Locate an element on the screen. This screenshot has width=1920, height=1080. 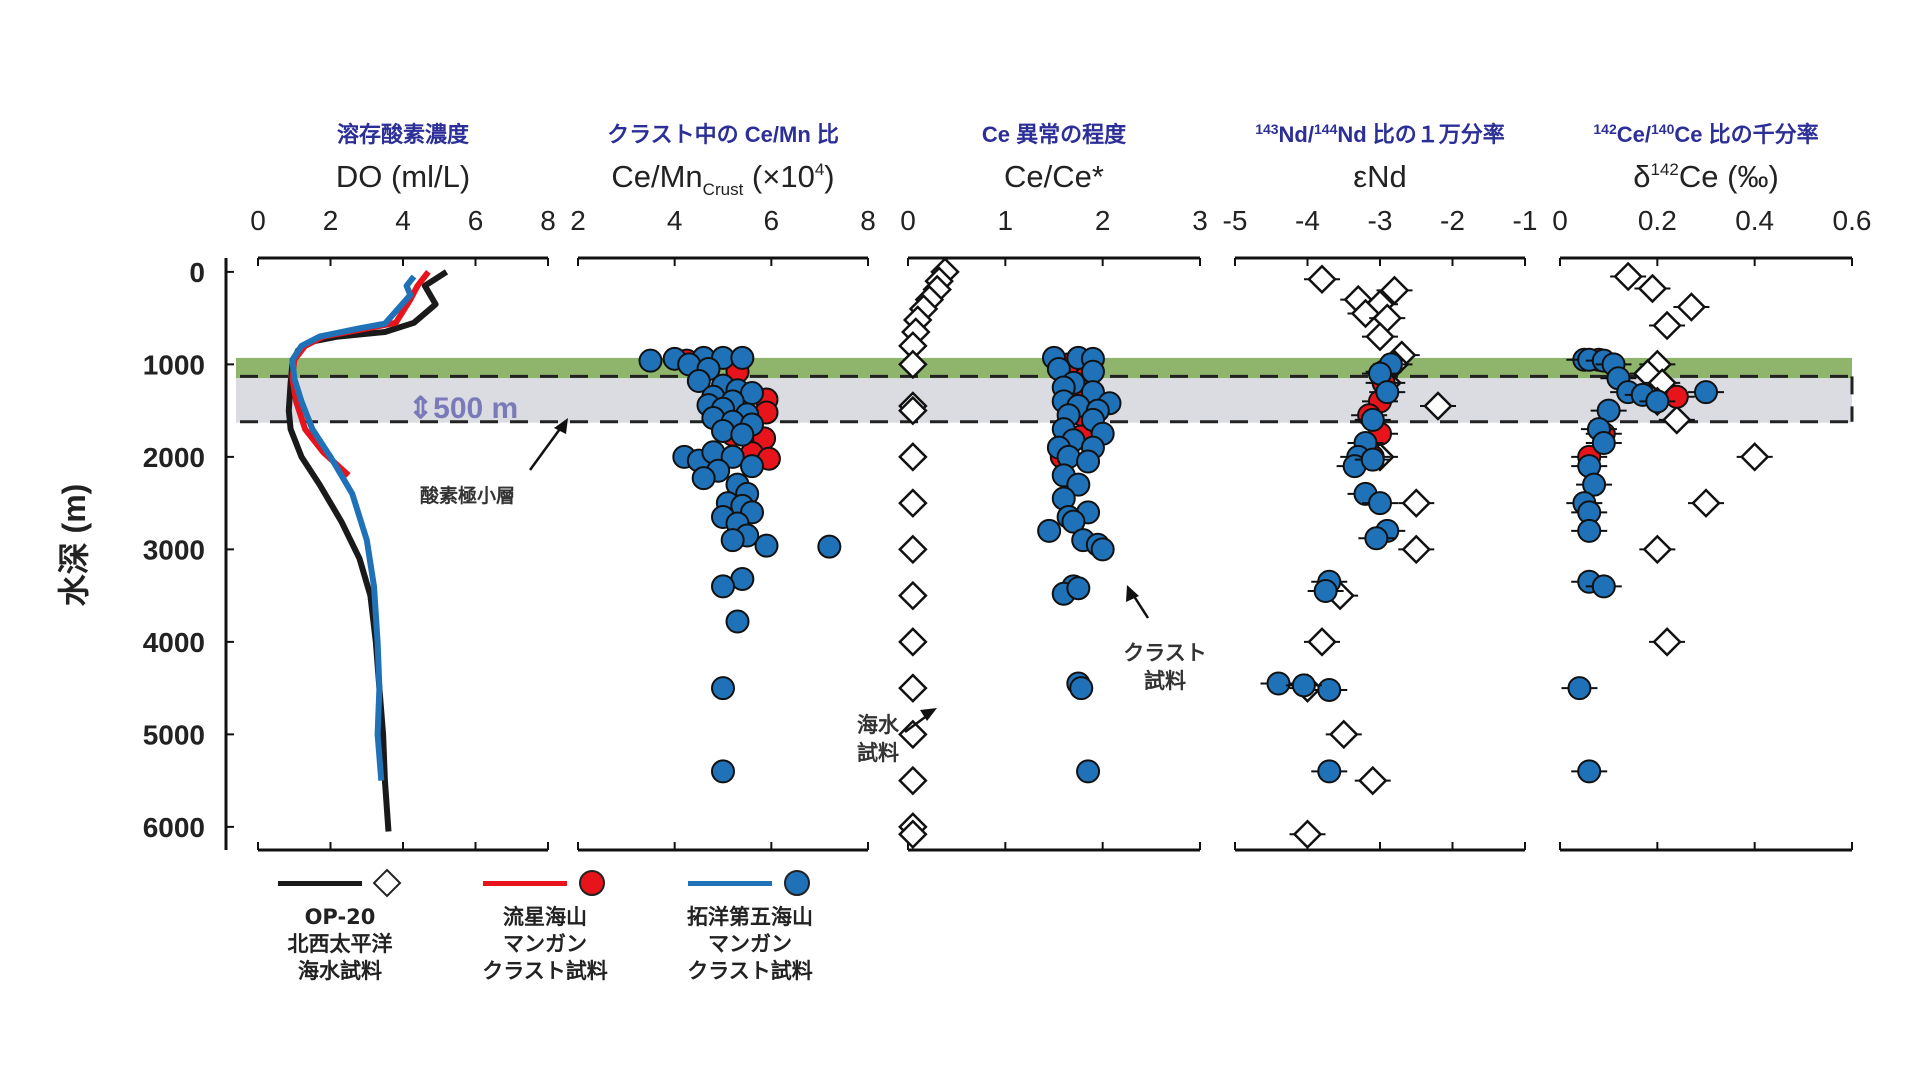
blue-circle-icon is located at coordinates (797, 883).